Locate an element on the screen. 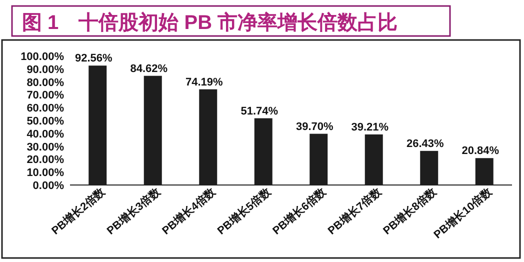  y-tick-label: 30.00% is located at coordinates (45, 147).